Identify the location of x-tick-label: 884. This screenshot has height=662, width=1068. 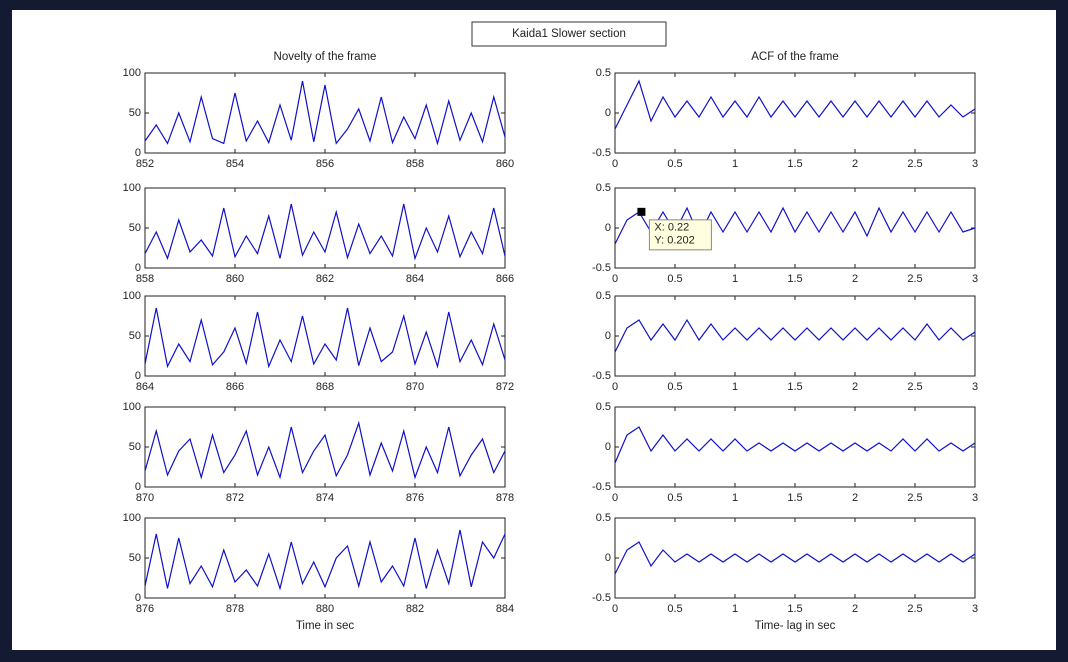
(505, 609).